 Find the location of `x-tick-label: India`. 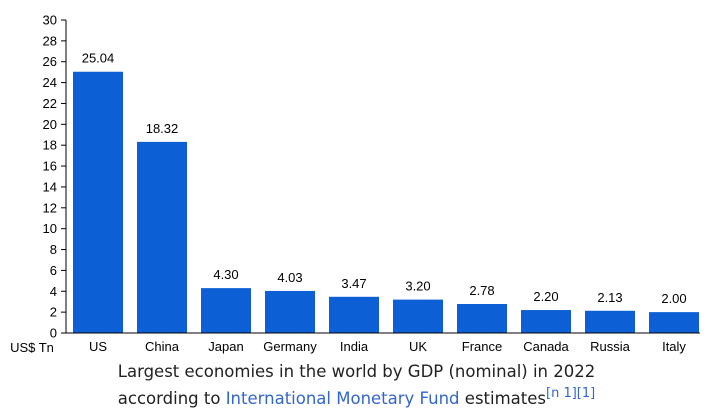

x-tick-label: India is located at coordinates (354, 346).